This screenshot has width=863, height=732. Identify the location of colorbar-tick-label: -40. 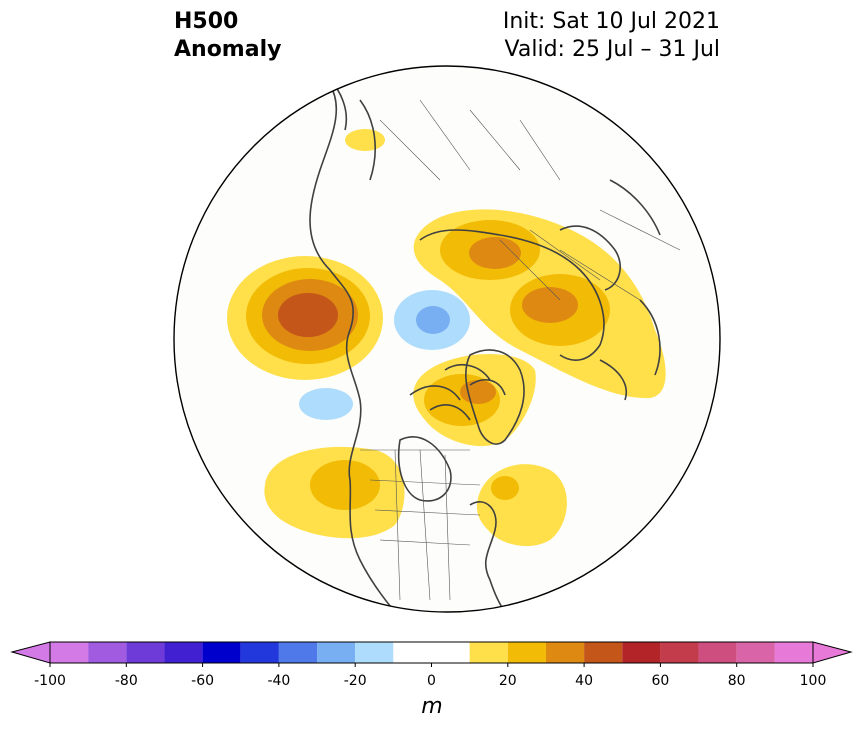
(279, 681).